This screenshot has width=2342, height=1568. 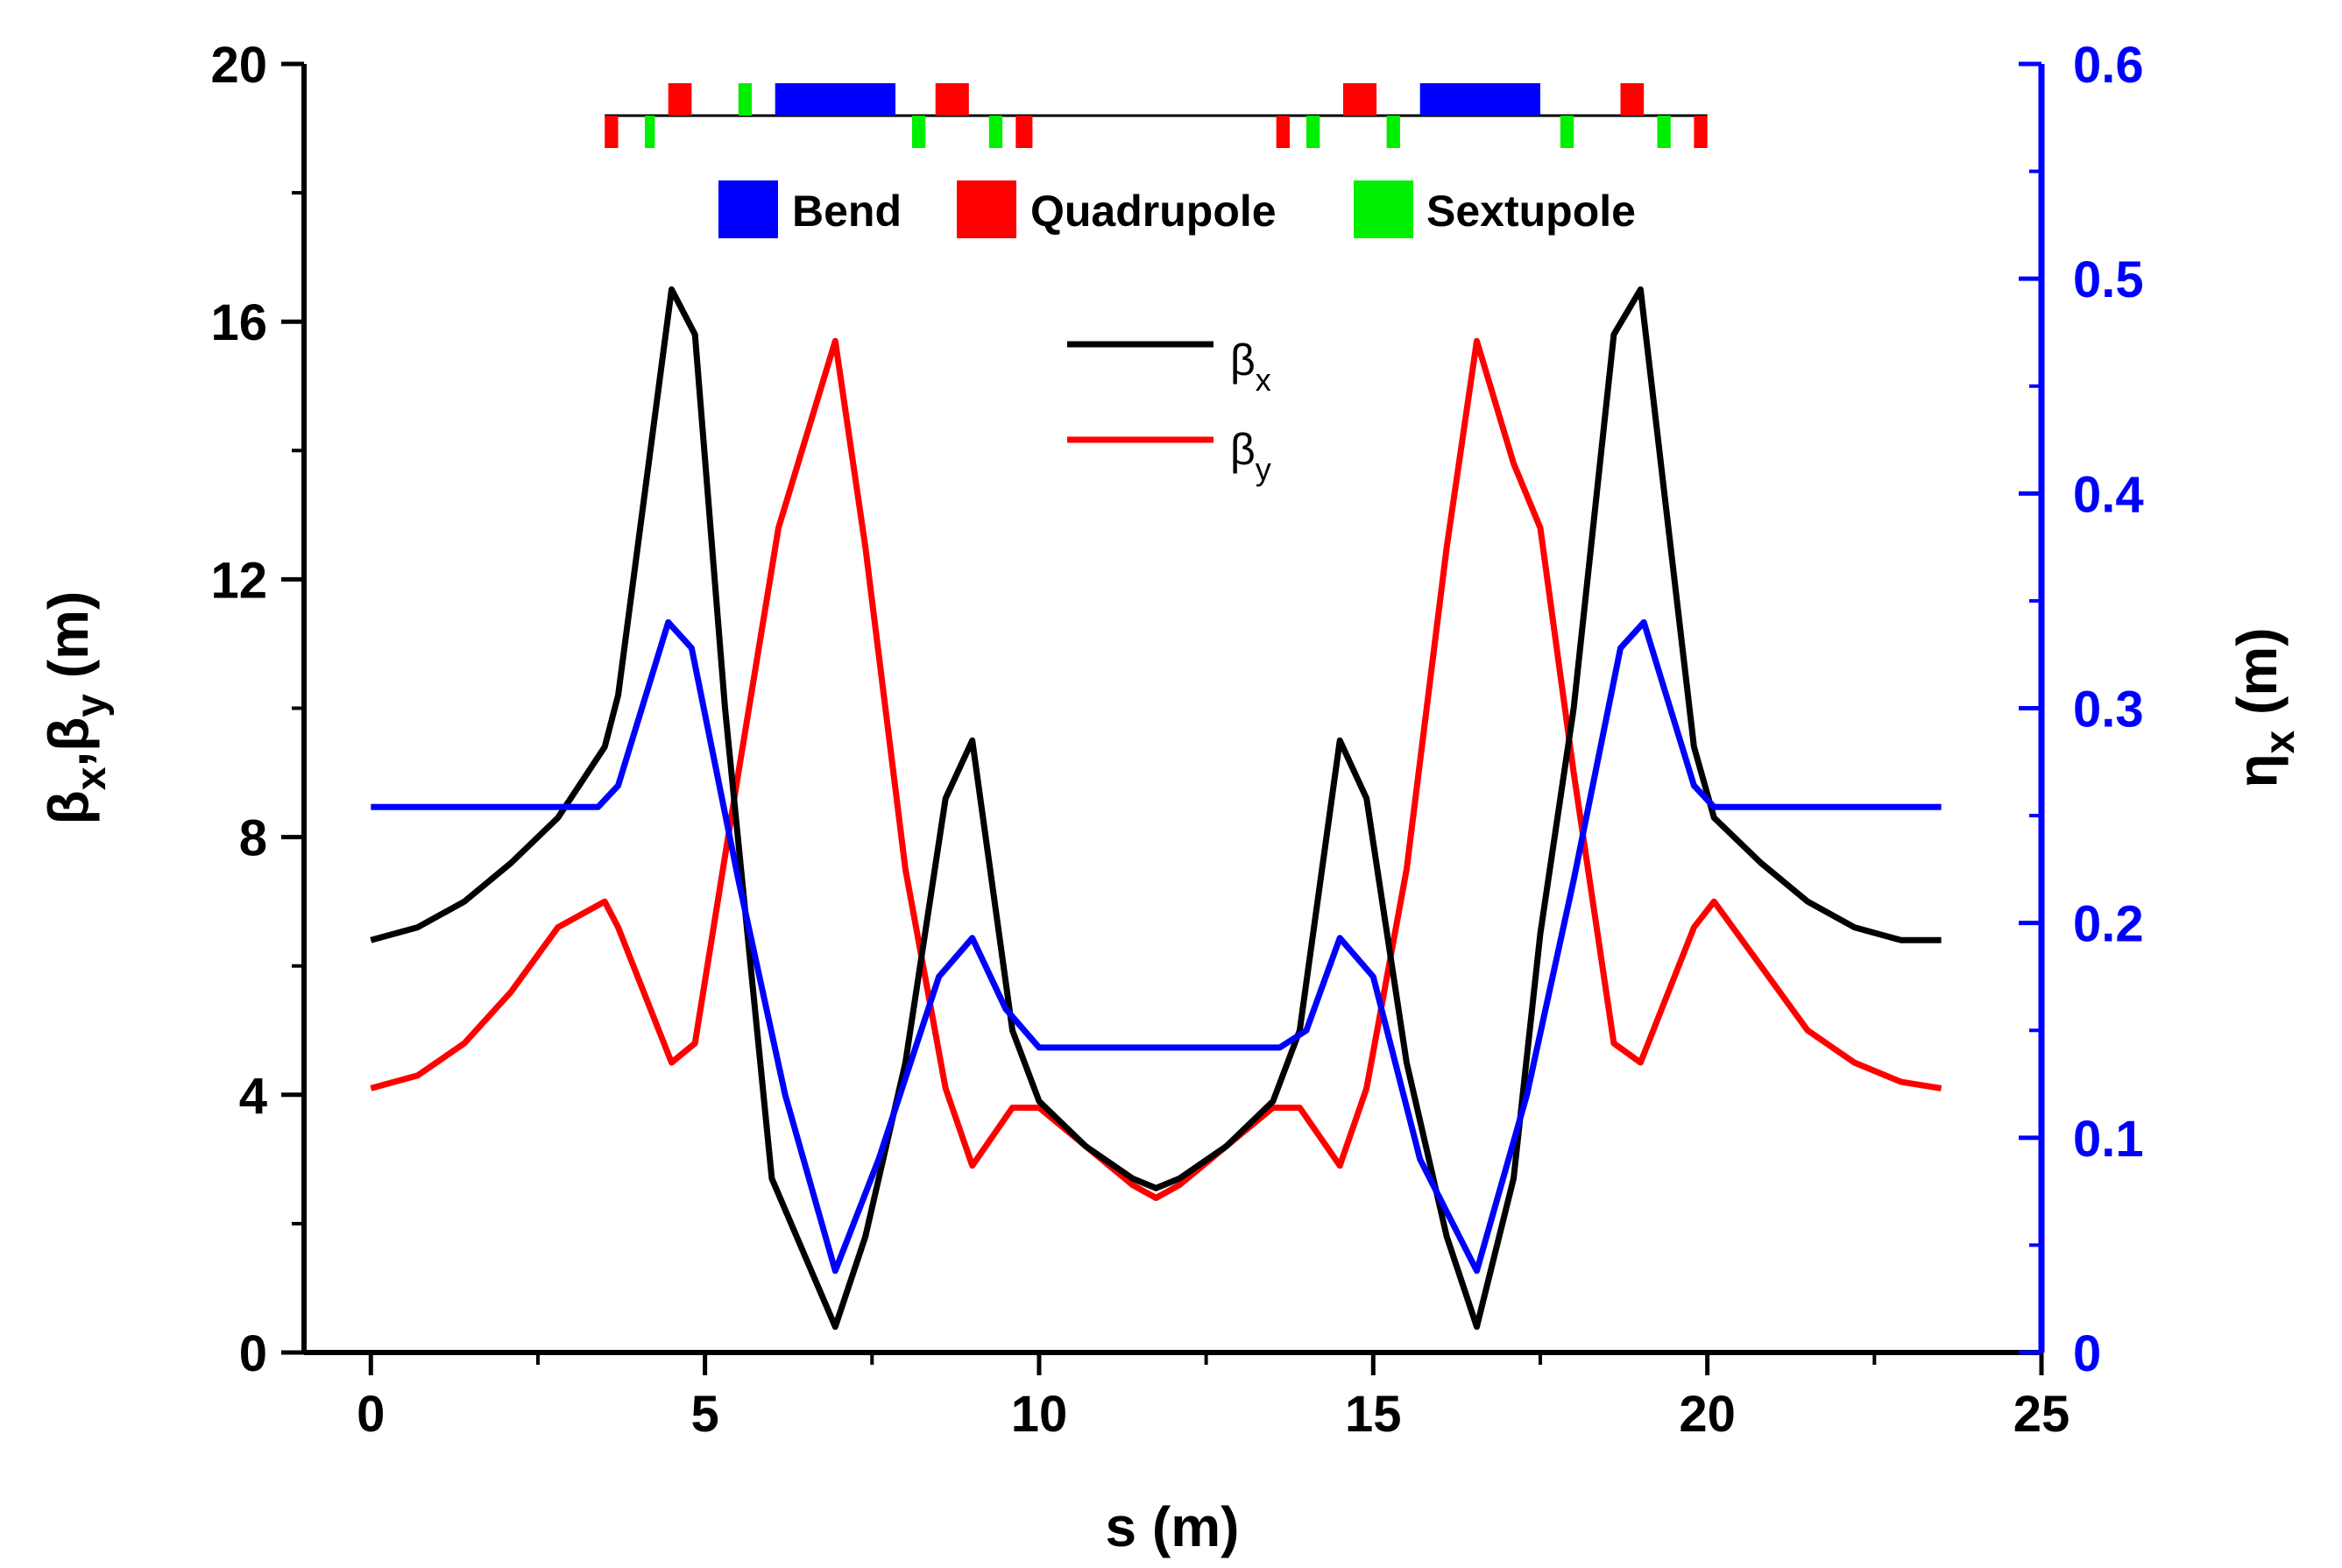 I want to click on y2-tick-label-0.4: 0.4, so click(x=2108, y=494).